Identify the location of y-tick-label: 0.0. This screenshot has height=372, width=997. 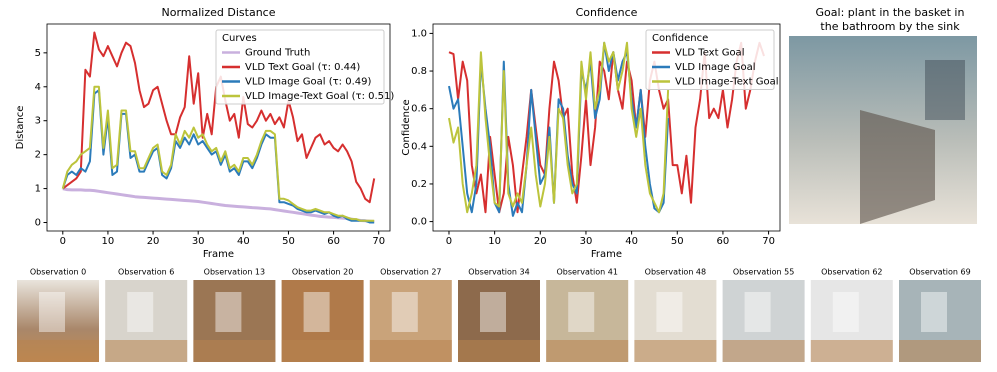
(419, 222).